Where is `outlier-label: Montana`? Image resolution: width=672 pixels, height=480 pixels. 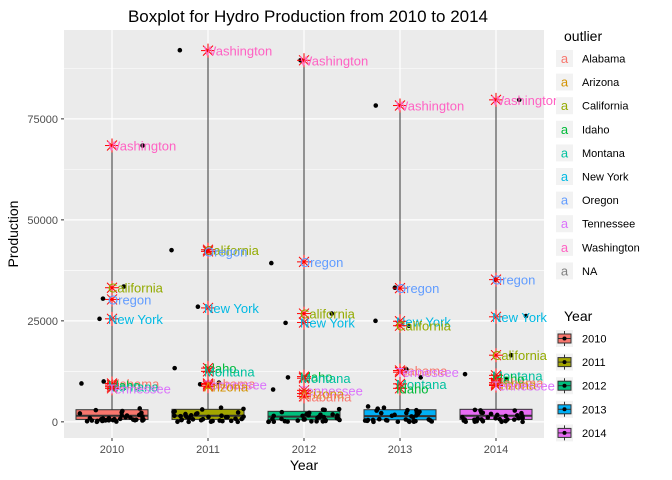
outlier-label: Montana is located at coordinates (325, 378).